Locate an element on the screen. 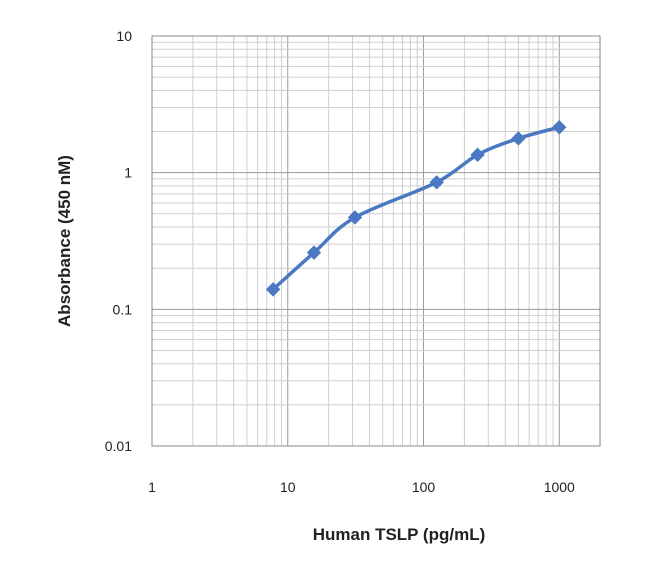  x-axis-title: Human TSLP (pg/mL) is located at coordinates (399, 534).